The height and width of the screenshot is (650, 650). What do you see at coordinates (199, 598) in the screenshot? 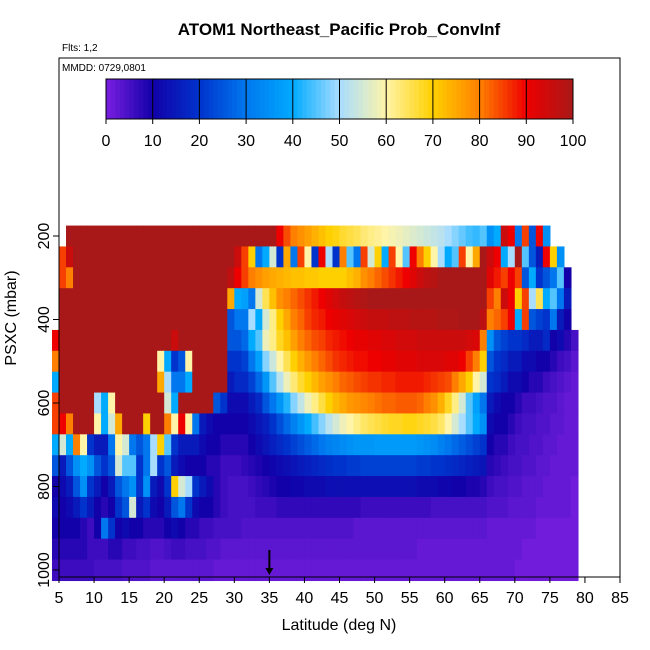
I see `x-tick-label: 25` at bounding box center [199, 598].